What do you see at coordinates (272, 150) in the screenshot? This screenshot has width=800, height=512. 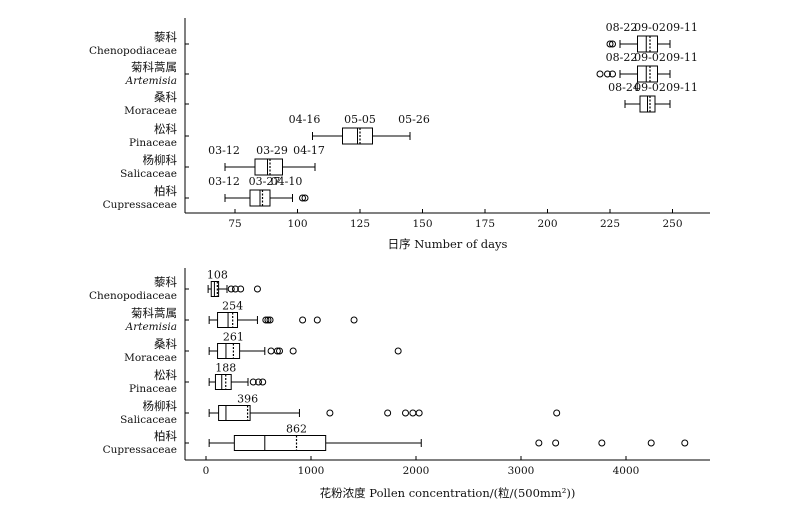 I see `date-peak-label: 03-29` at bounding box center [272, 150].